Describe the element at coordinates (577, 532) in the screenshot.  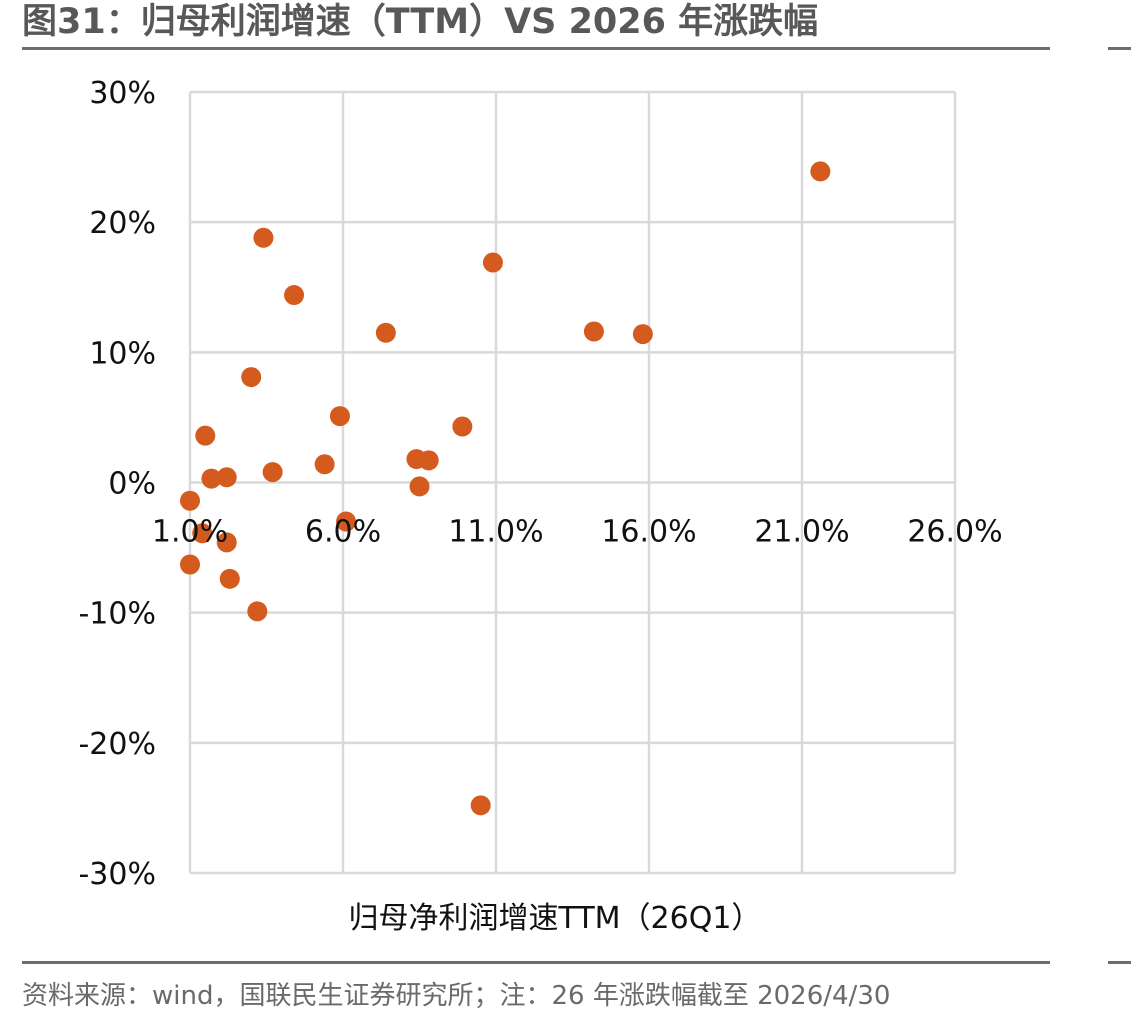
I see `x-axis-ticks: 1.0% 6.0% 11.0% 16.0% 21.0% 26.0%` at that location.